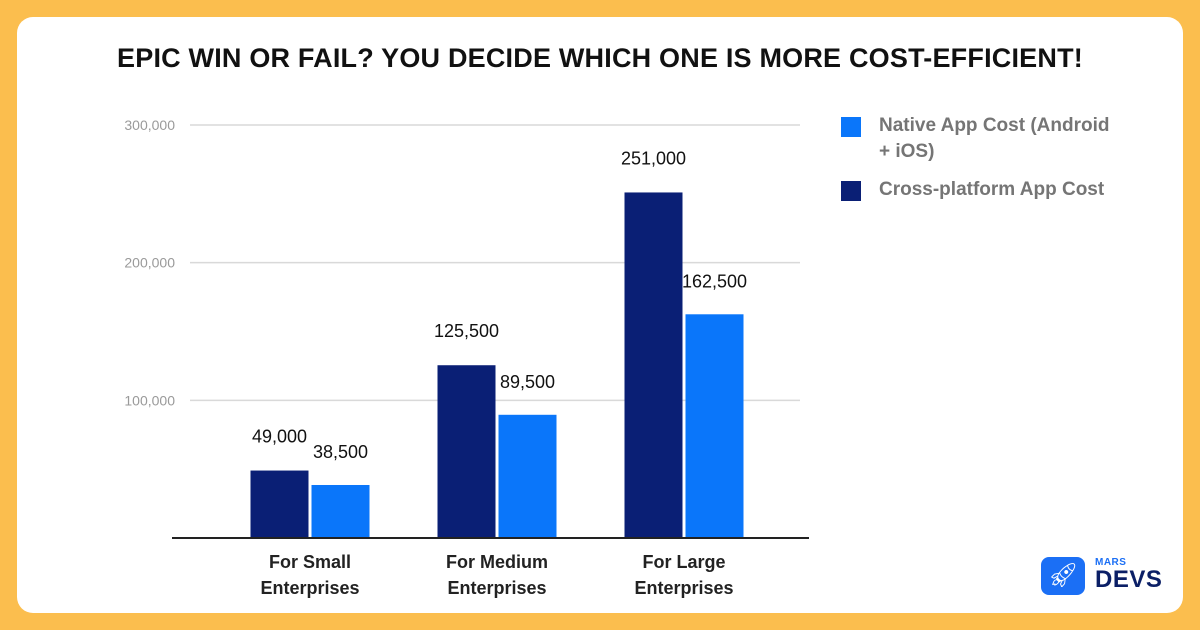 The width and height of the screenshot is (1200, 630). What do you see at coordinates (1111, 562) in the screenshot?
I see `logo-small-text: MARS` at bounding box center [1111, 562].